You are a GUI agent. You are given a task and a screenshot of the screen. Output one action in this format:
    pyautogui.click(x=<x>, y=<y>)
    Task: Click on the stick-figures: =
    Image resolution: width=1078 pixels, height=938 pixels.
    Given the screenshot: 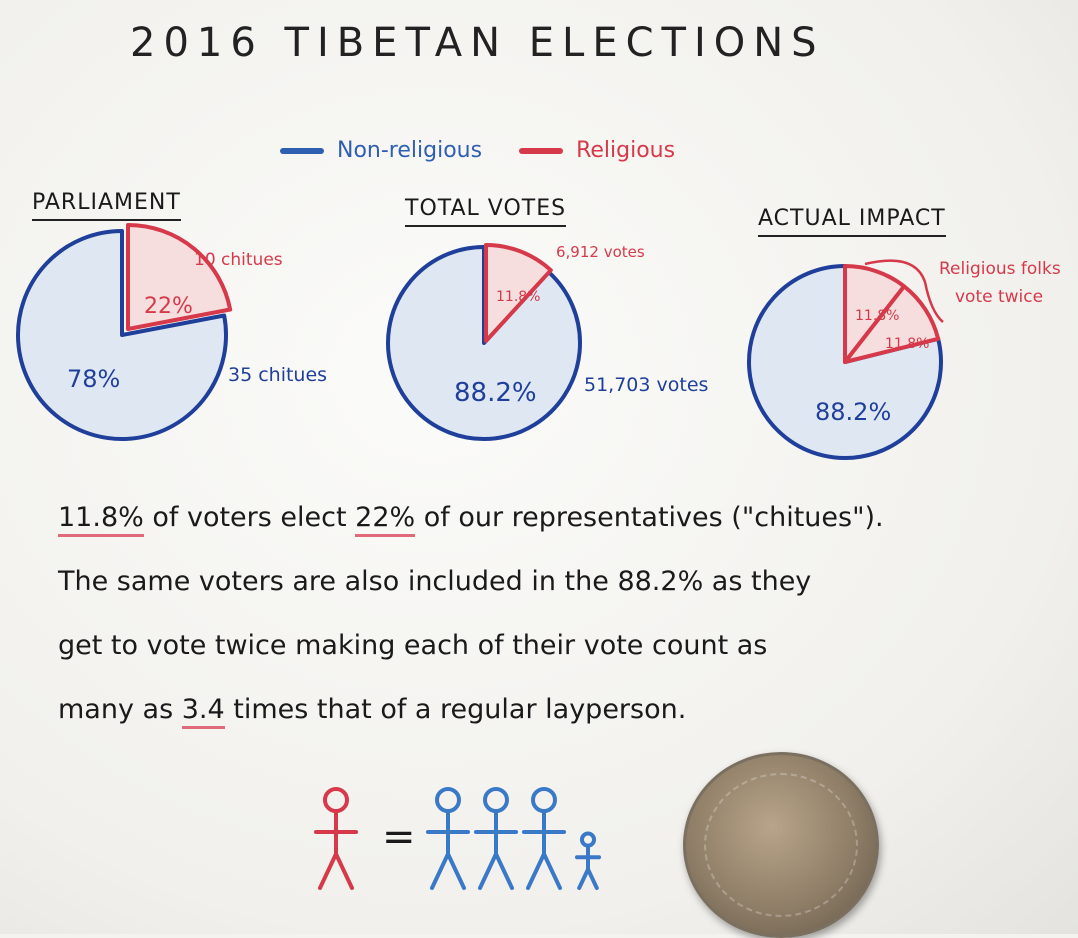 What is the action you would take?
    pyautogui.click(x=457, y=838)
    